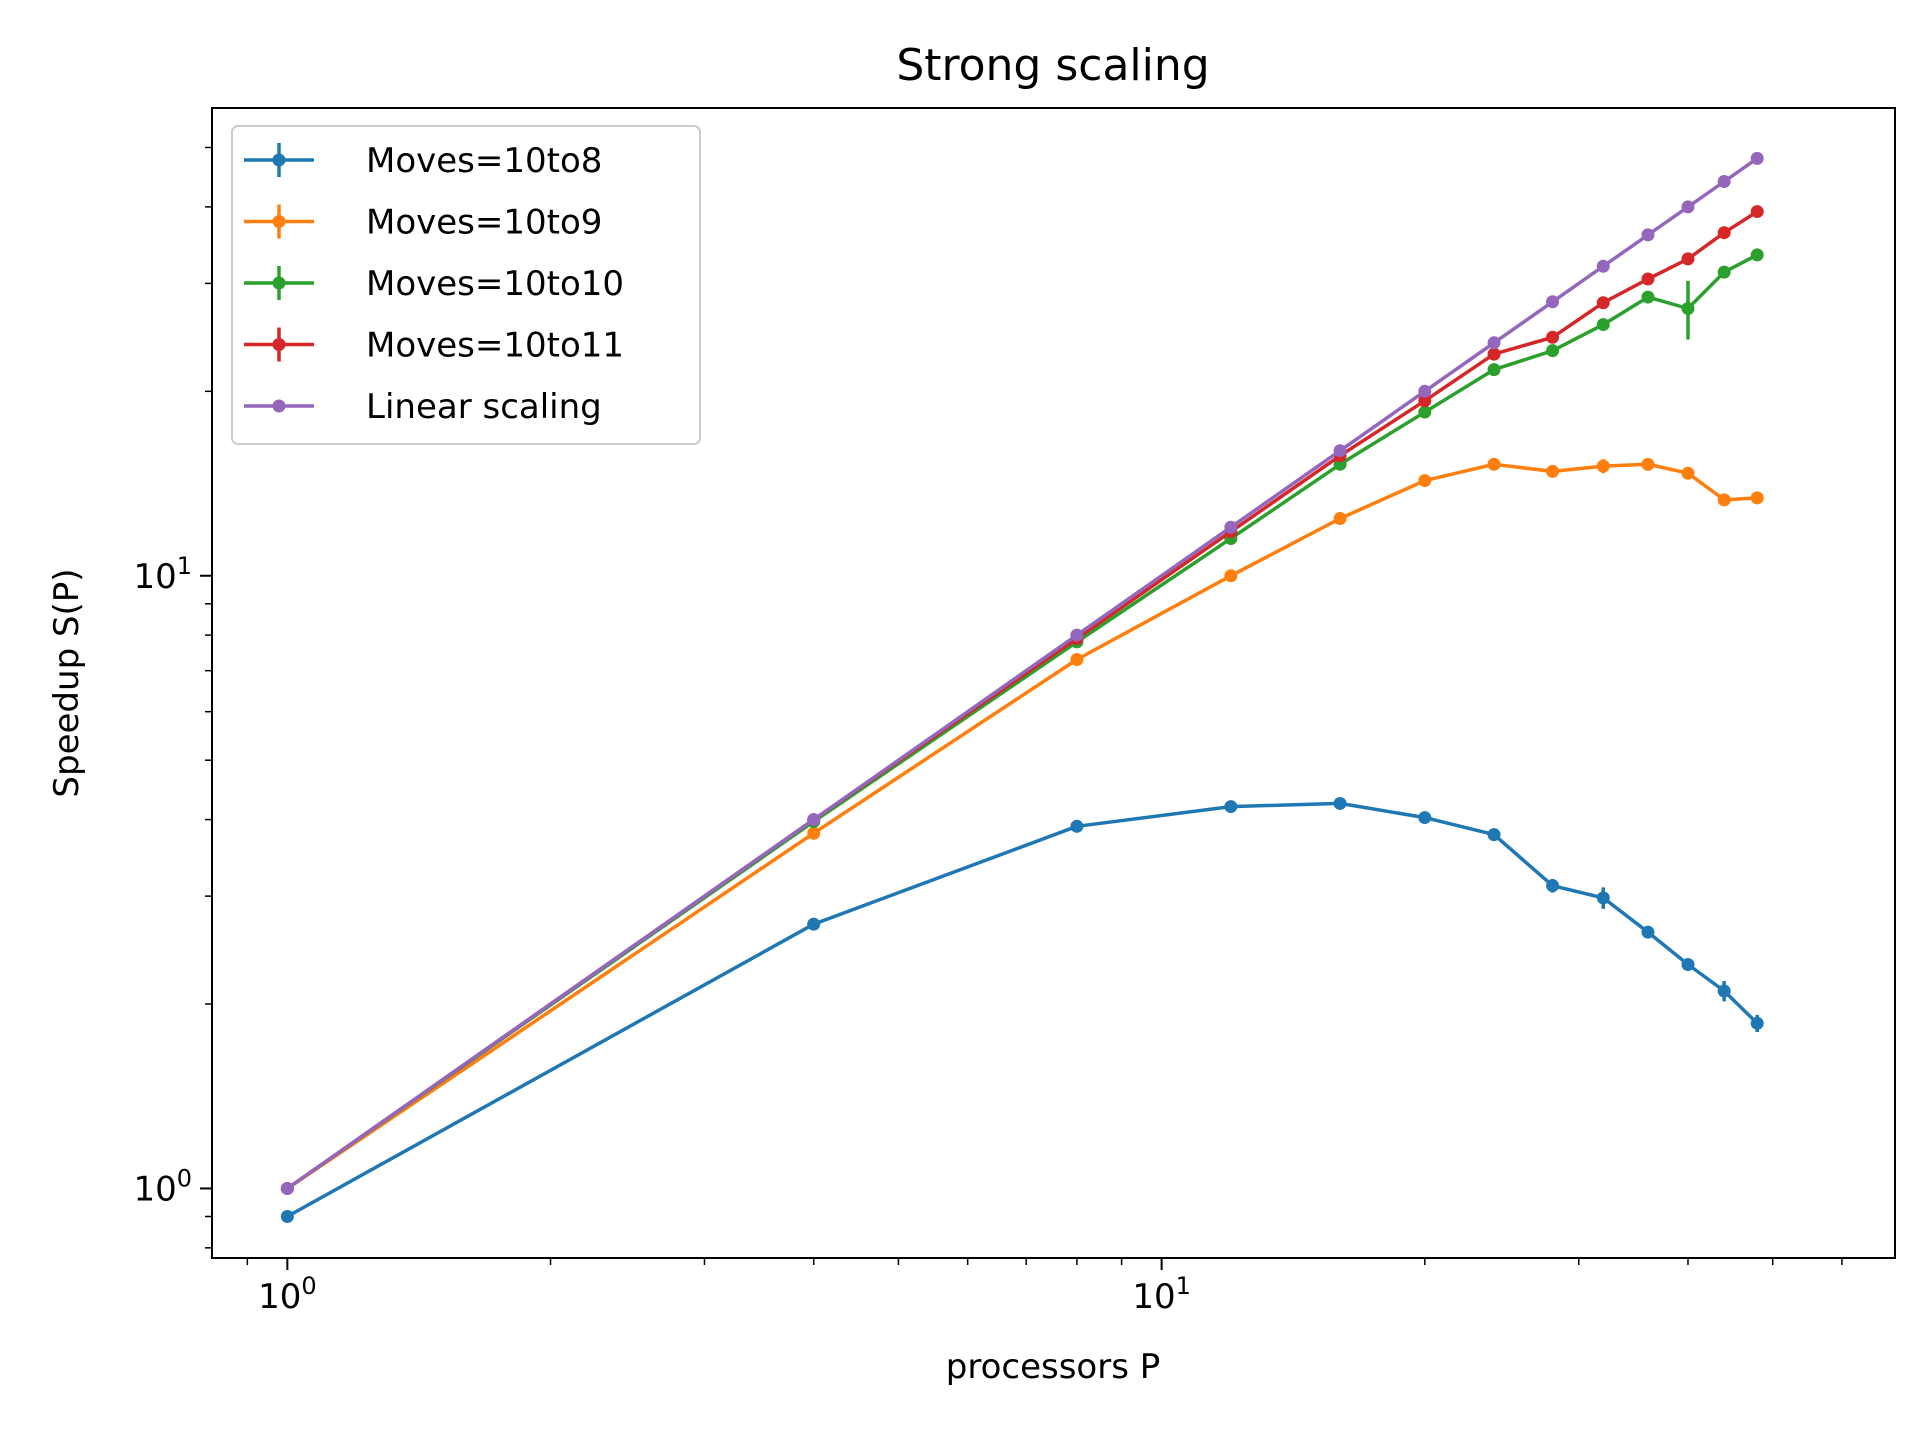 Image resolution: width=1920 pixels, height=1440 pixels. I want to click on legend-item: Moves=10to10, so click(434, 284).